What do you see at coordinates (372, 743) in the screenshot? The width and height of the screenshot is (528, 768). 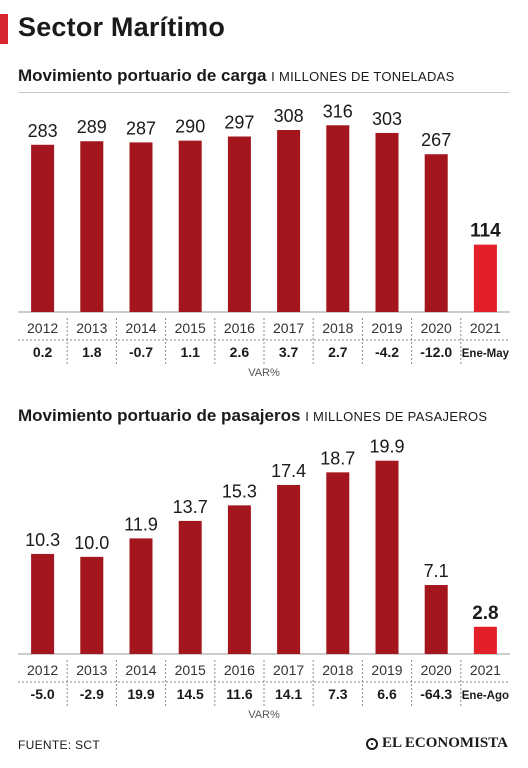 I see `globe-icon` at bounding box center [372, 743].